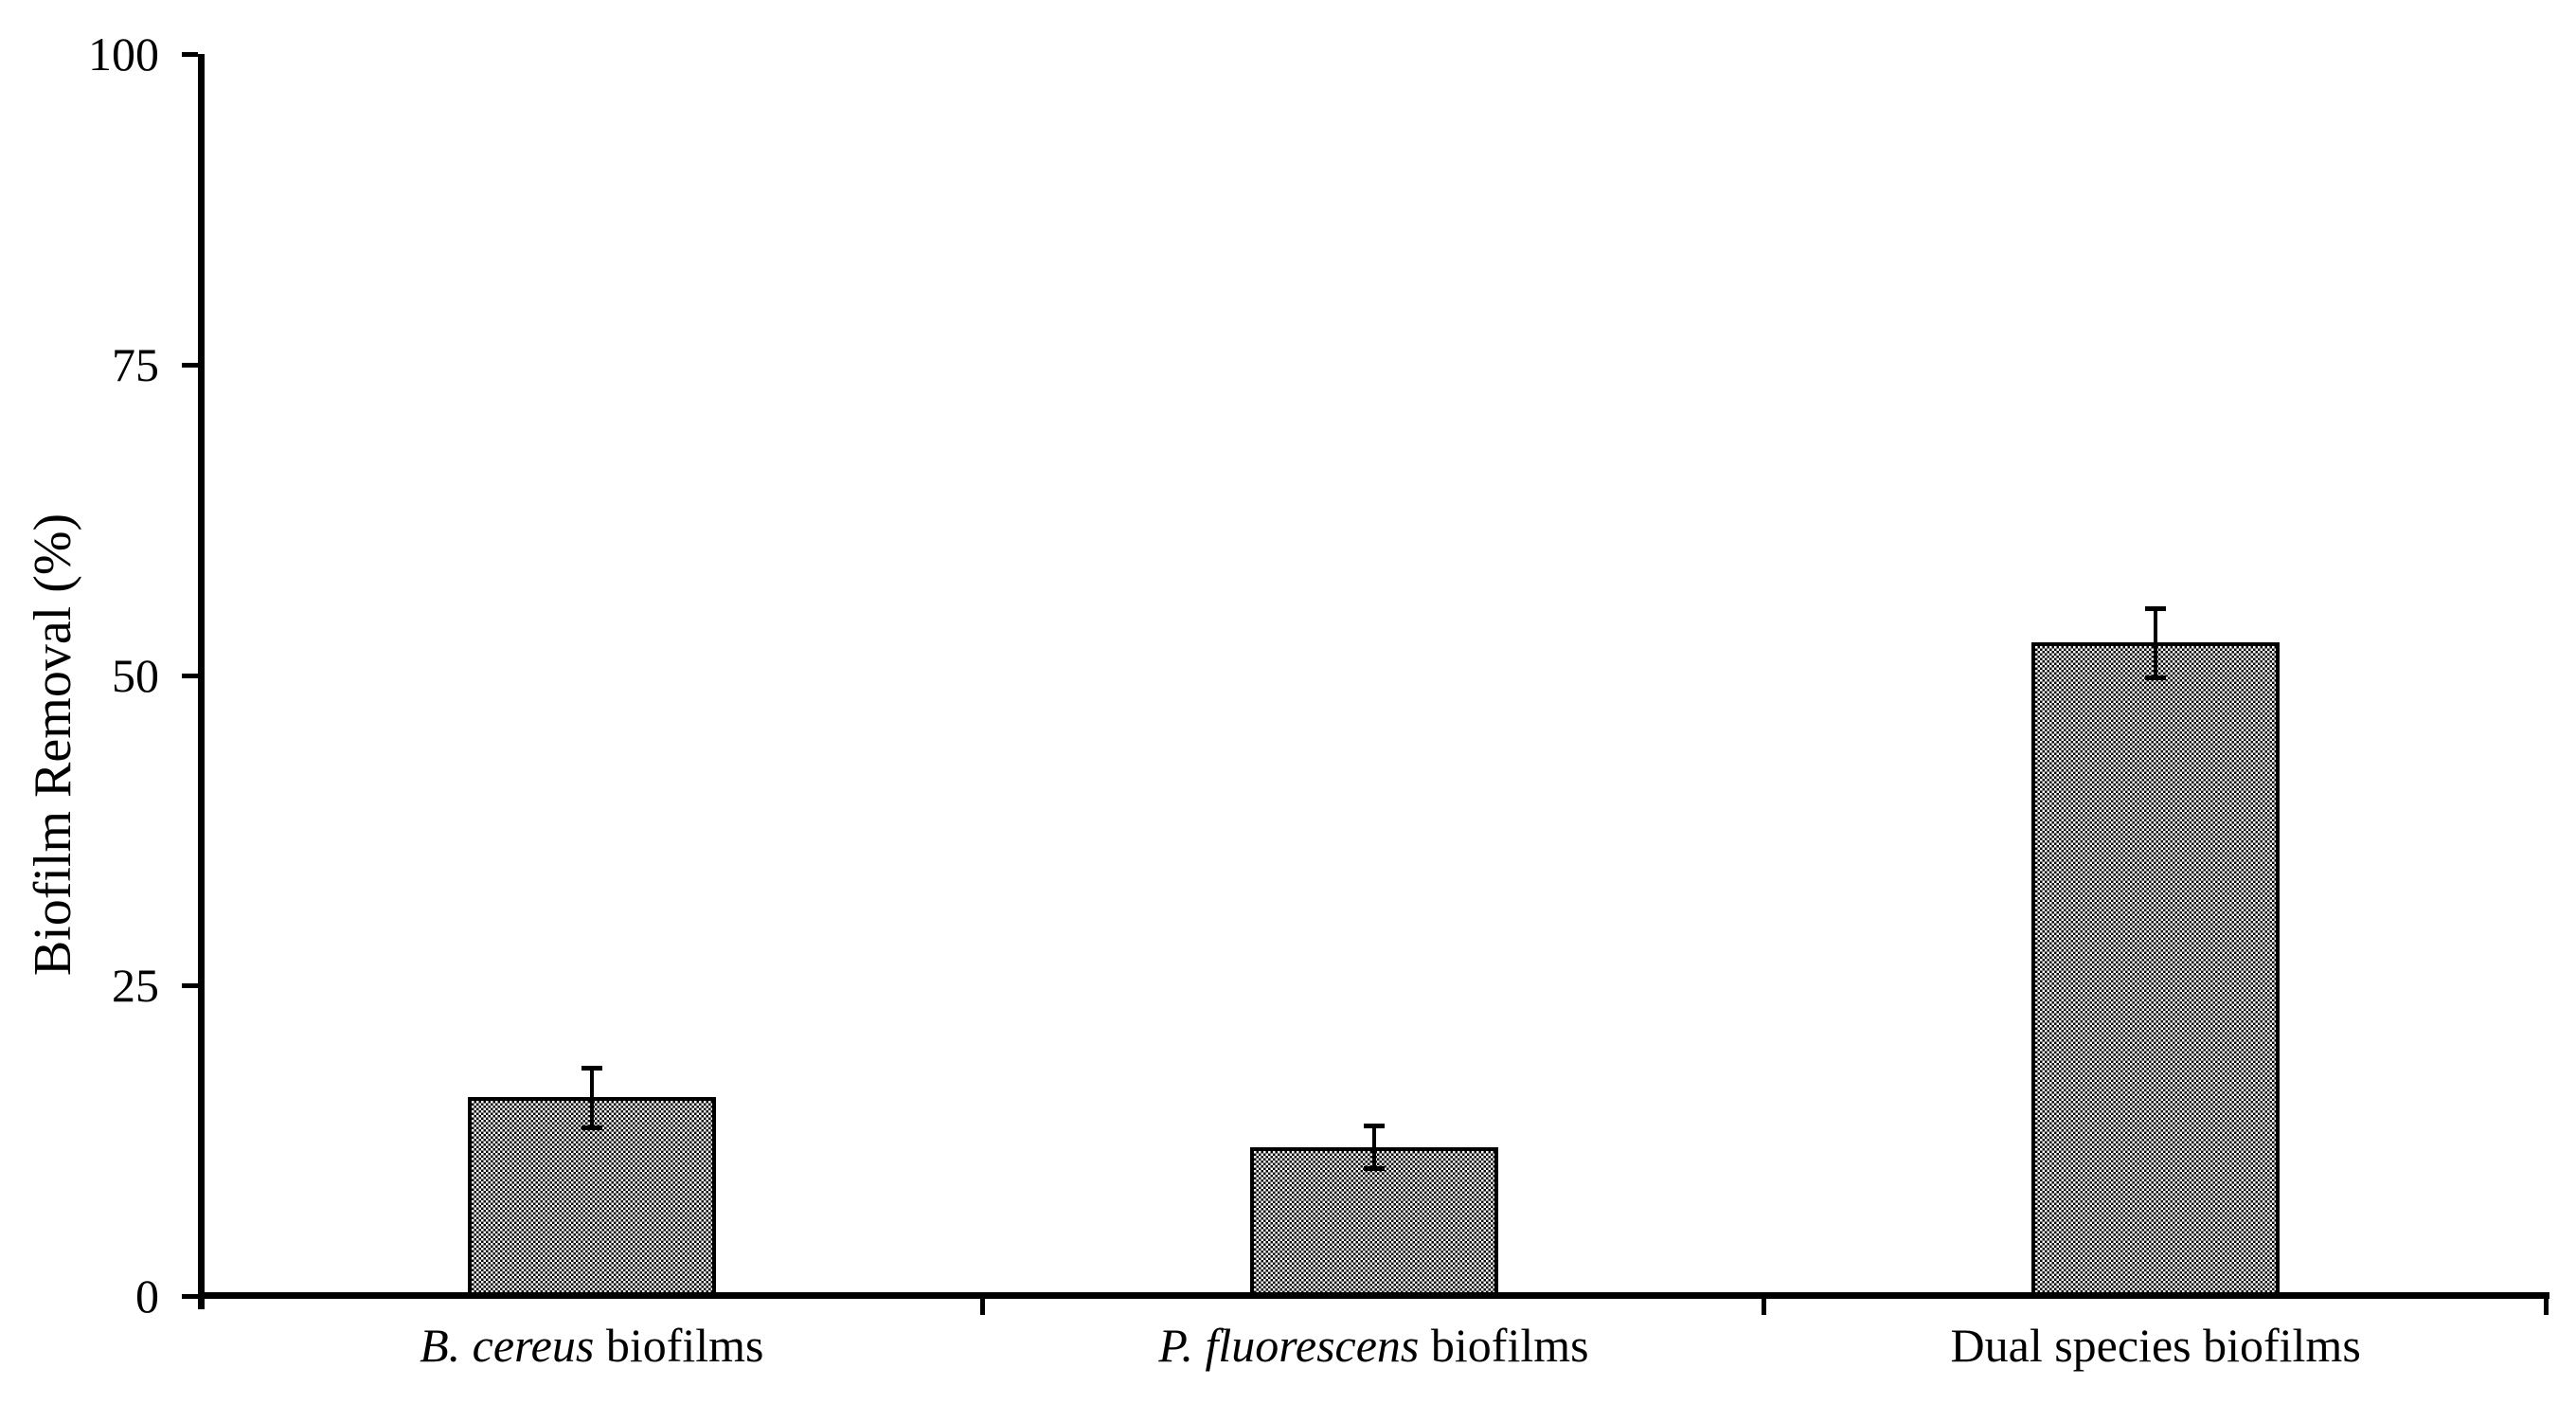 The width and height of the screenshot is (2576, 1404). Describe the element at coordinates (2155, 1345) in the screenshot. I see `x-category-label: Dual species biofilms` at that location.